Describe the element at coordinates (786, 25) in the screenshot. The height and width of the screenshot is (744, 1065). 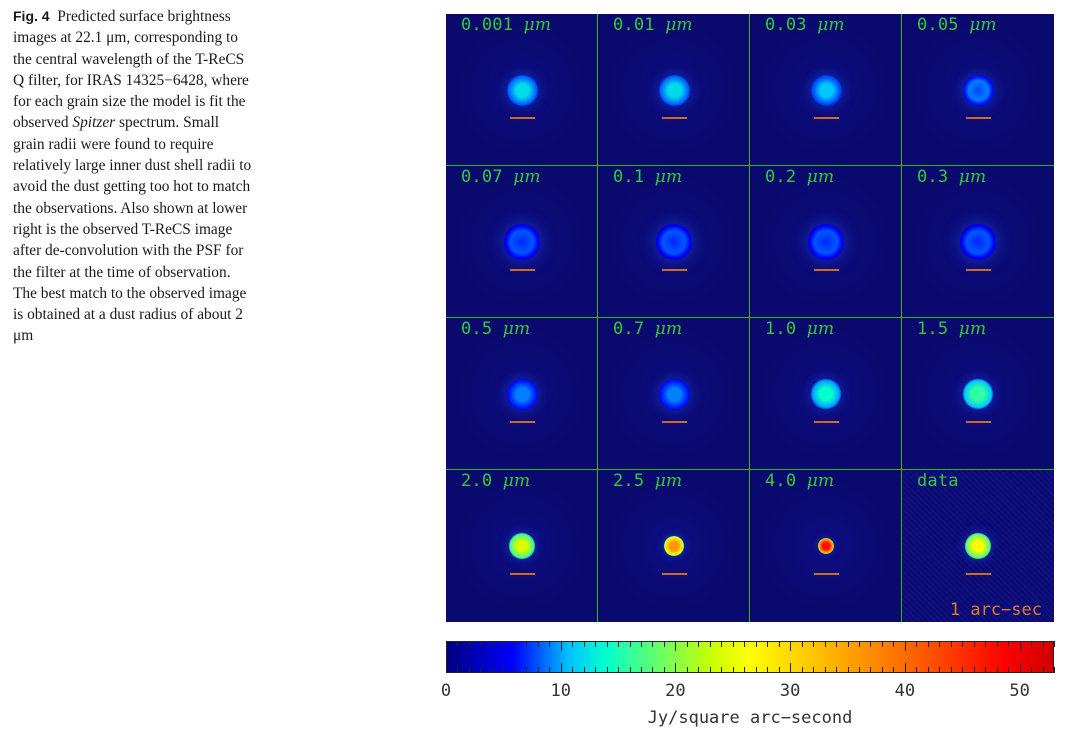
I see `panel-grain-size-value: 0.03` at that location.